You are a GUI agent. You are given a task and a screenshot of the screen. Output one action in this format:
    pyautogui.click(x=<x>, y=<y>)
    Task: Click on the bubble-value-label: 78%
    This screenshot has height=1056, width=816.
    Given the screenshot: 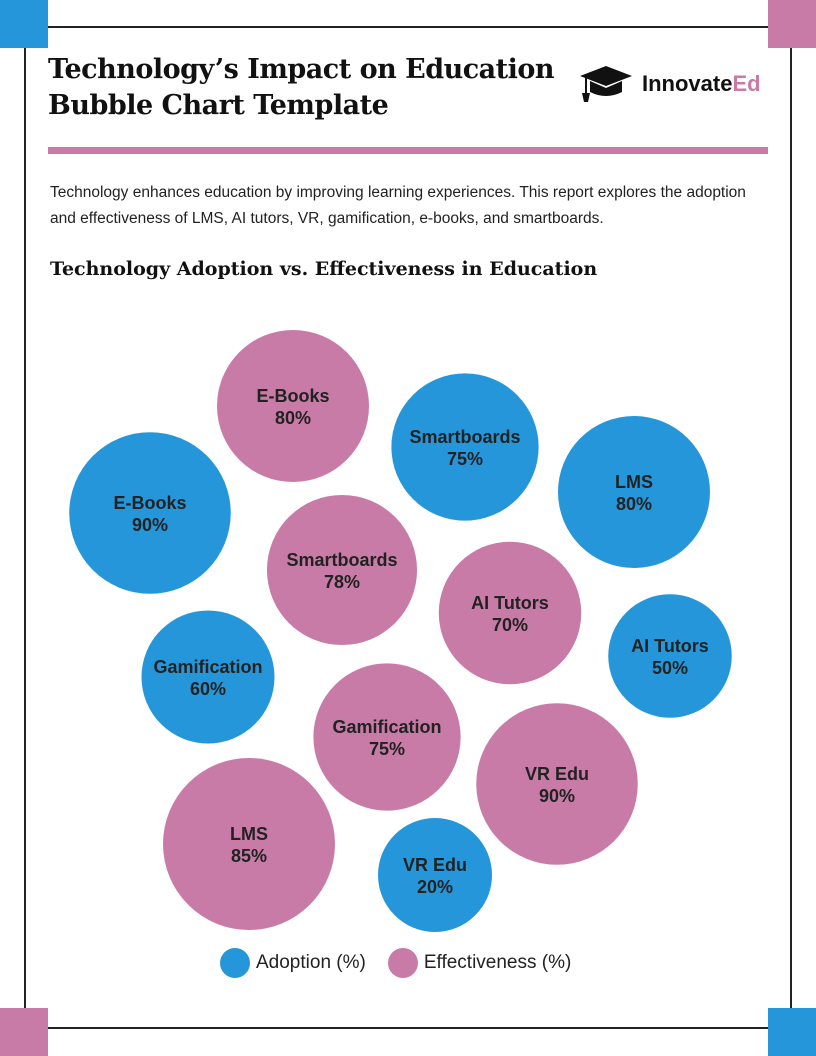 What is the action you would take?
    pyautogui.click(x=342, y=582)
    